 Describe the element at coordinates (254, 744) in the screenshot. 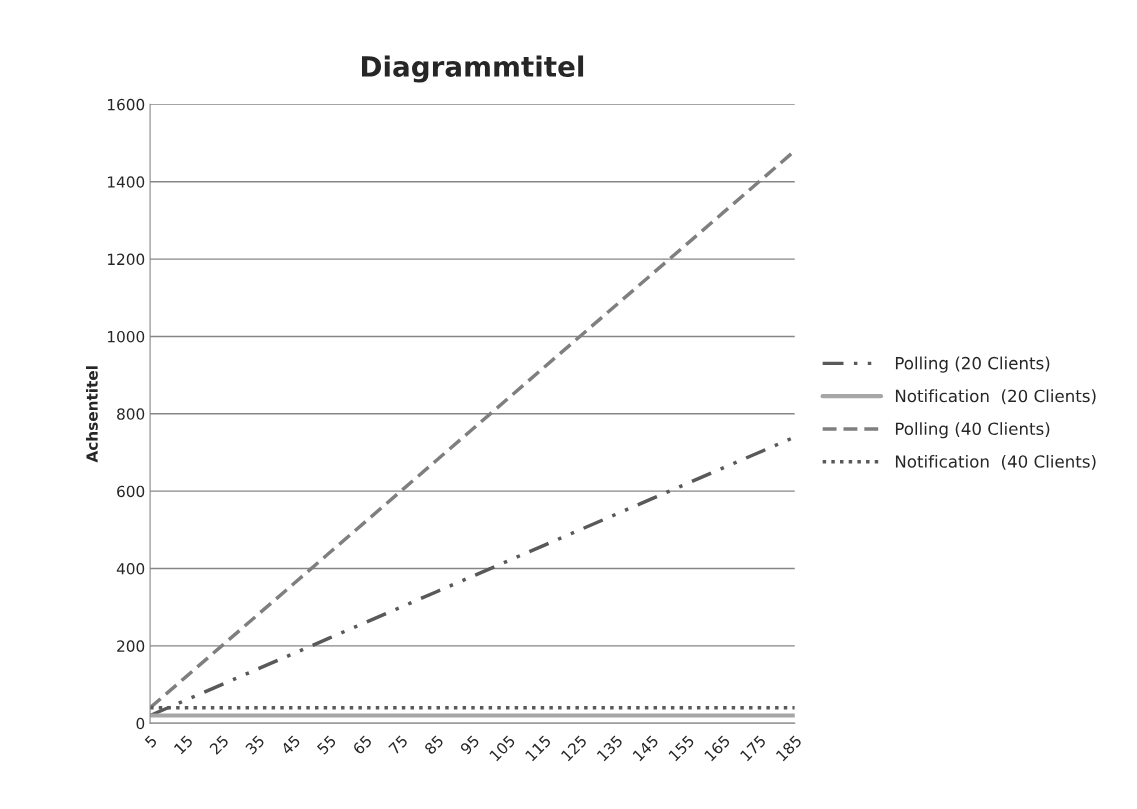

I see `x-tick-label: 35` at that location.